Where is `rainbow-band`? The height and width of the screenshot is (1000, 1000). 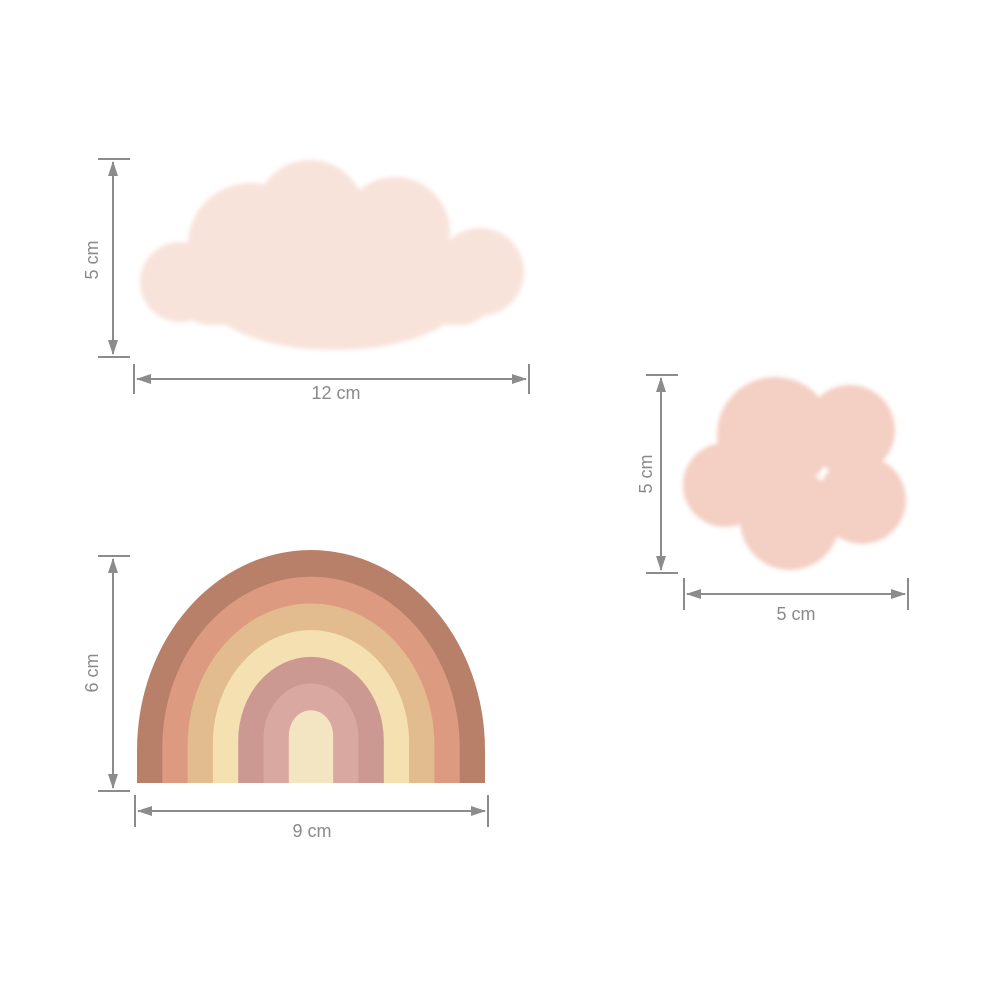
rainbow-band is located at coordinates (311, 746).